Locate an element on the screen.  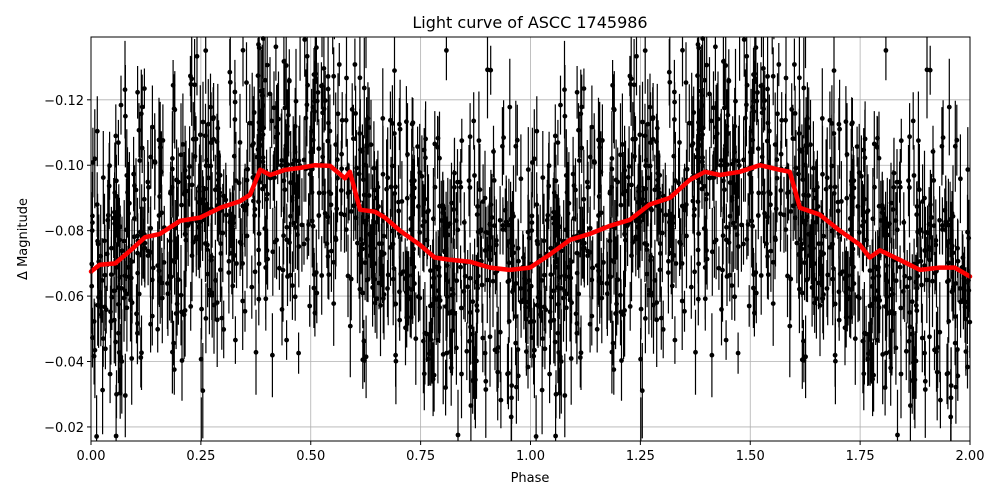
x-axis-label: Phase is located at coordinates (530, 478).